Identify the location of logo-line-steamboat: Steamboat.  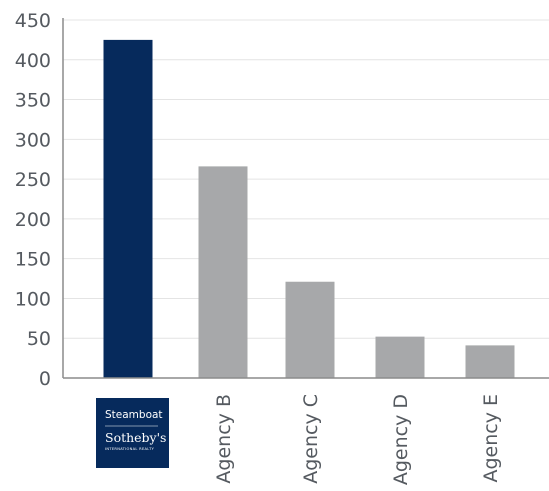
(134, 415).